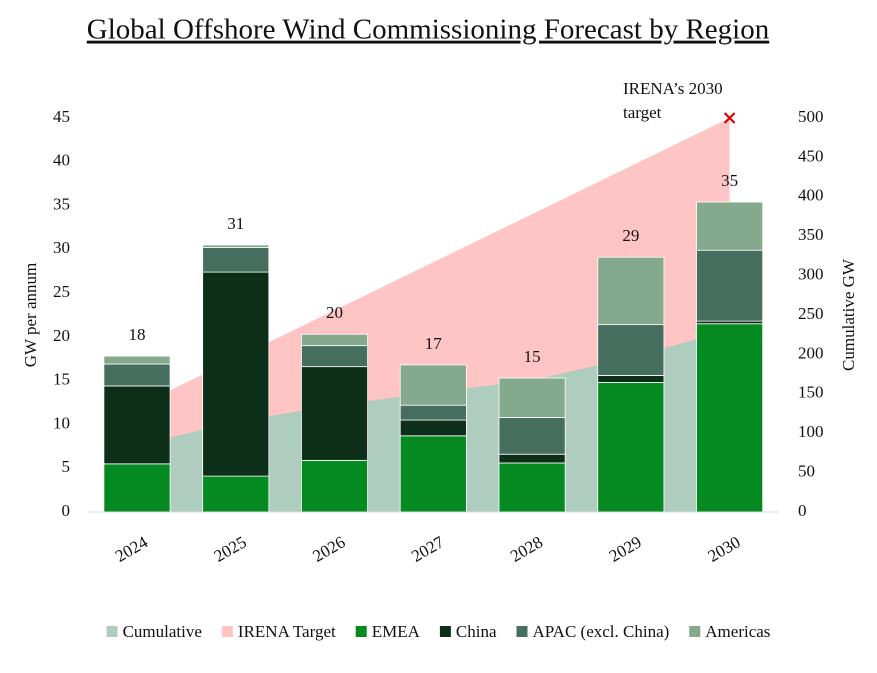 The height and width of the screenshot is (673, 877). I want to click on total-label: 31, so click(235, 223).